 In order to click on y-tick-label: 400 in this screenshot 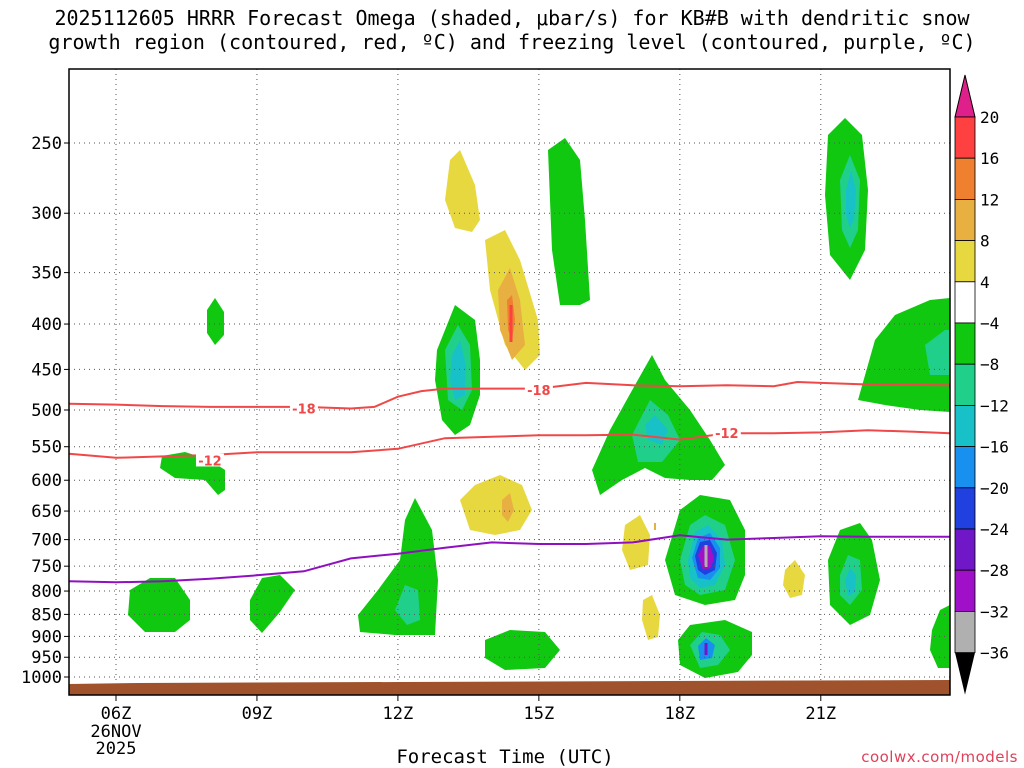, I will do `click(46, 325)`.